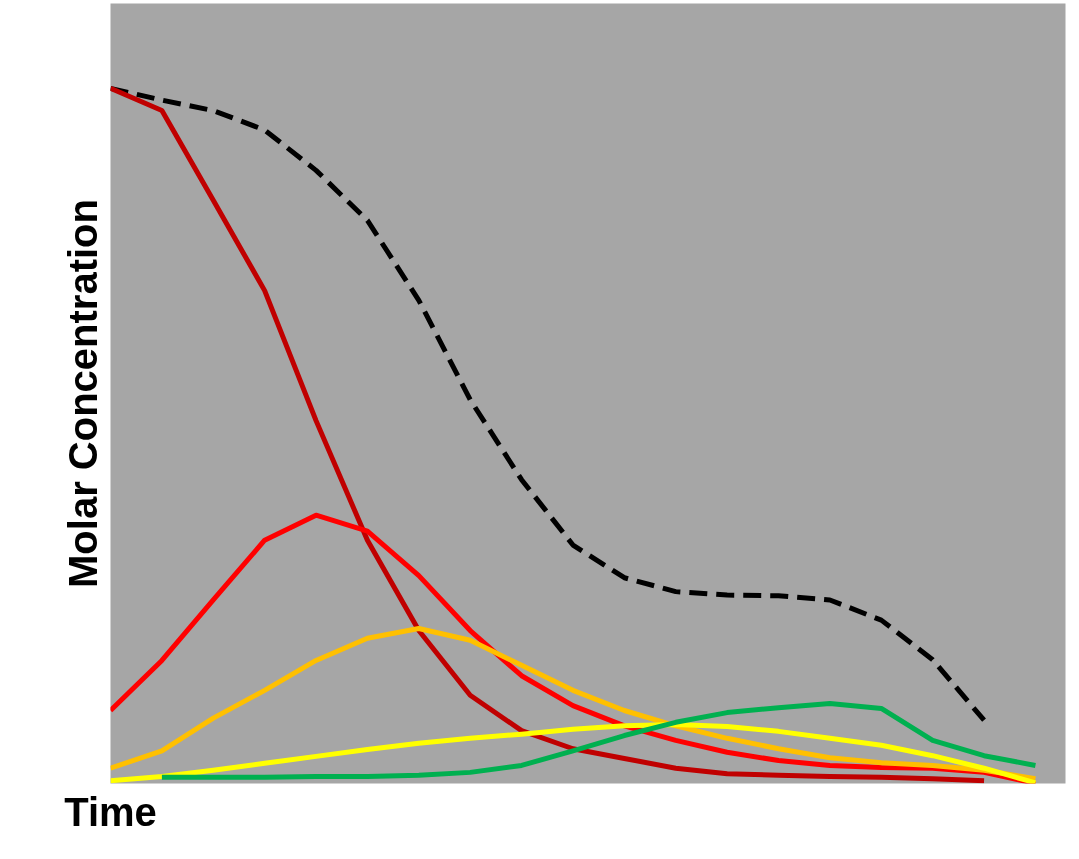 The width and height of the screenshot is (1079, 859). What do you see at coordinates (110, 811) in the screenshot?
I see `x-axis-title: Time` at bounding box center [110, 811].